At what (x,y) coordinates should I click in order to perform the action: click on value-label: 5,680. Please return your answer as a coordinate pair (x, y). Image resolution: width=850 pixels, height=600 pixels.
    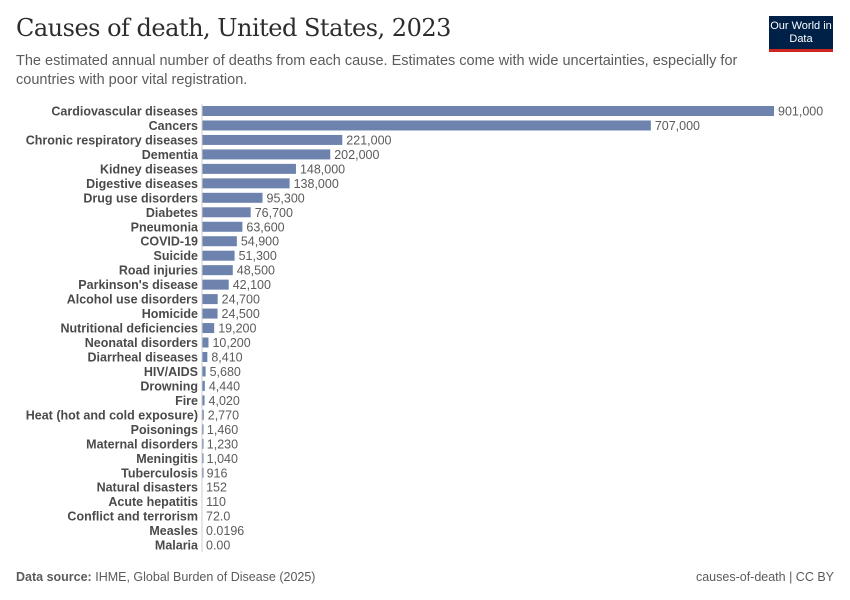
    Looking at the image, I should click on (225, 372).